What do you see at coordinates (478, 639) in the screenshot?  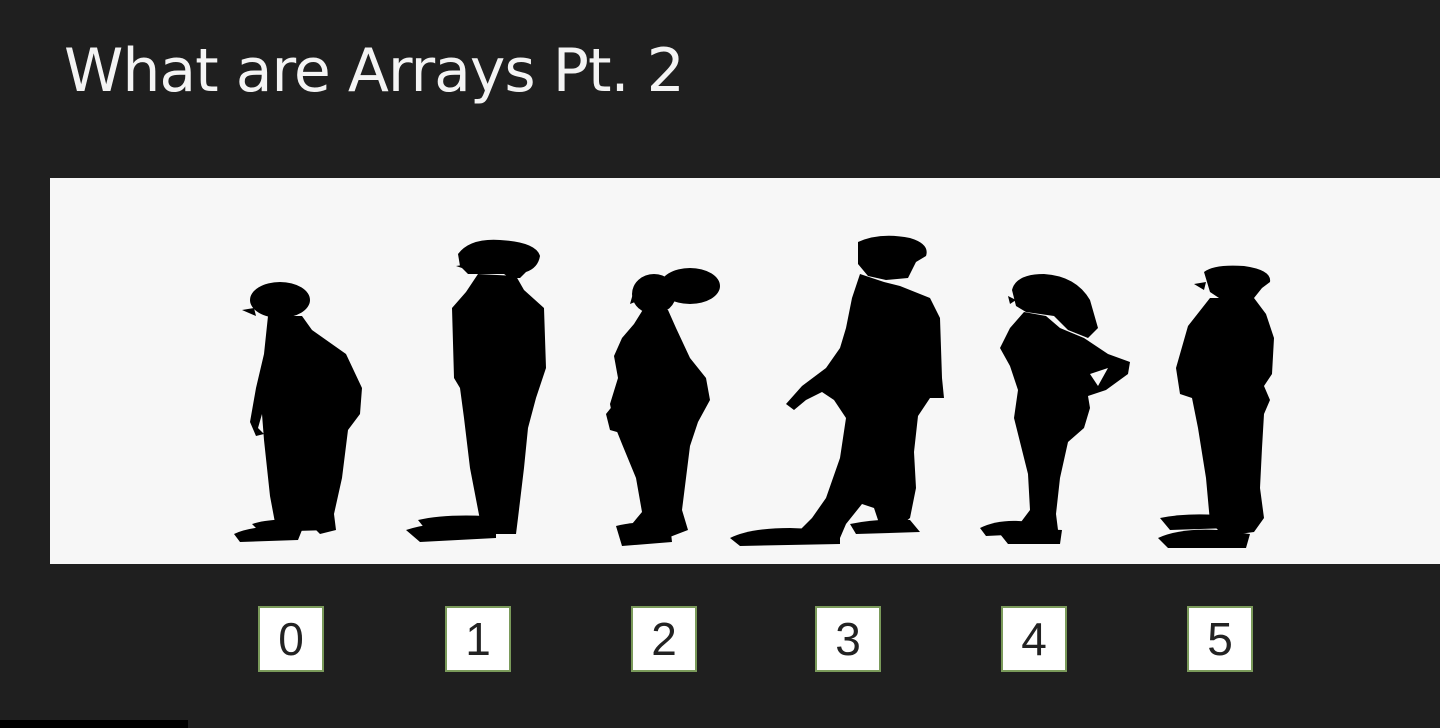 I see `array-index-1: 1` at bounding box center [478, 639].